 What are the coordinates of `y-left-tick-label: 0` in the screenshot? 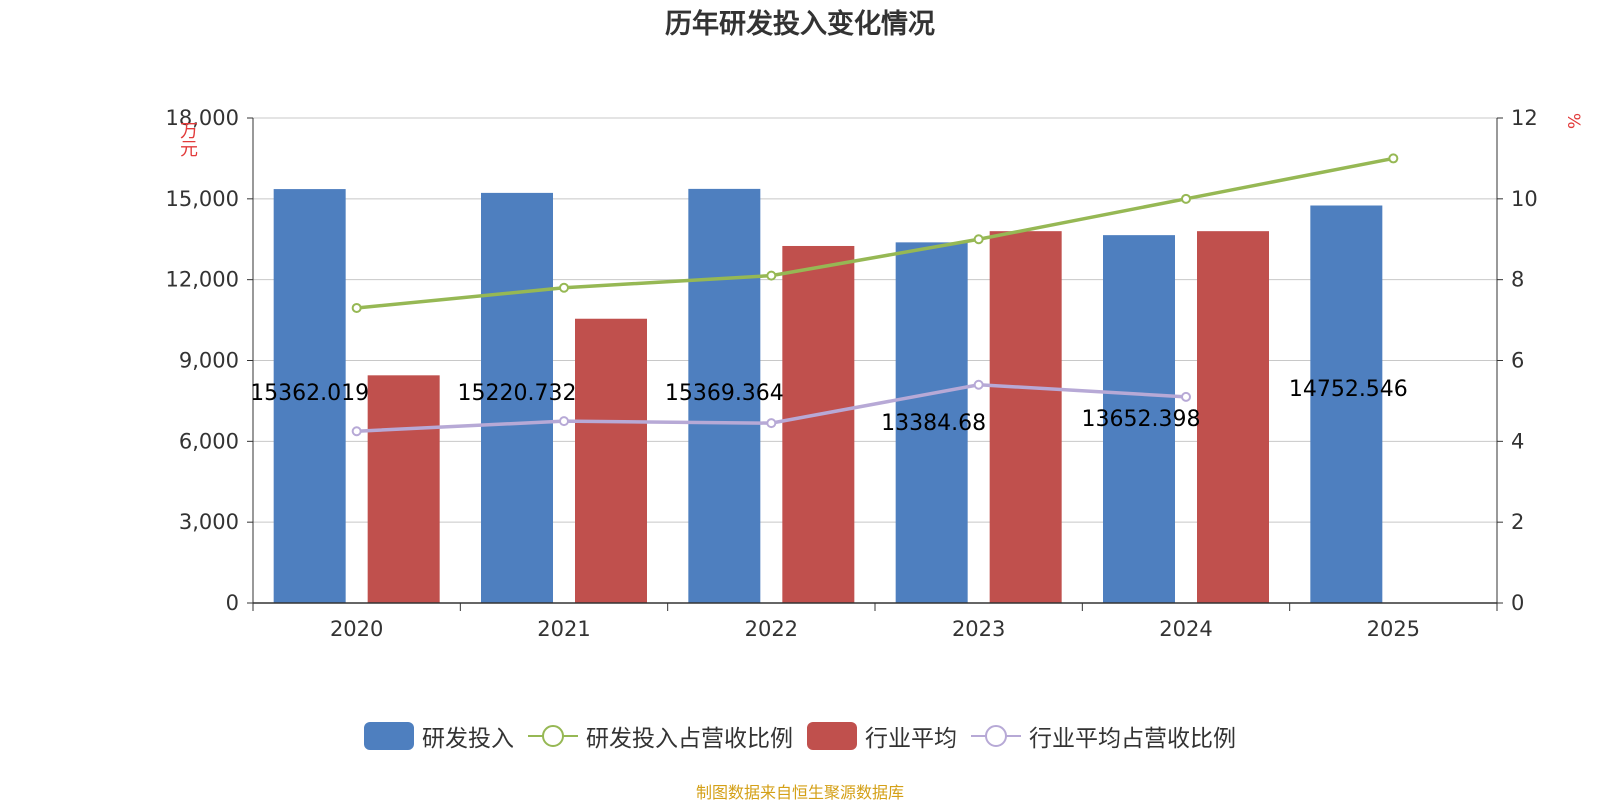 It's located at (232, 603).